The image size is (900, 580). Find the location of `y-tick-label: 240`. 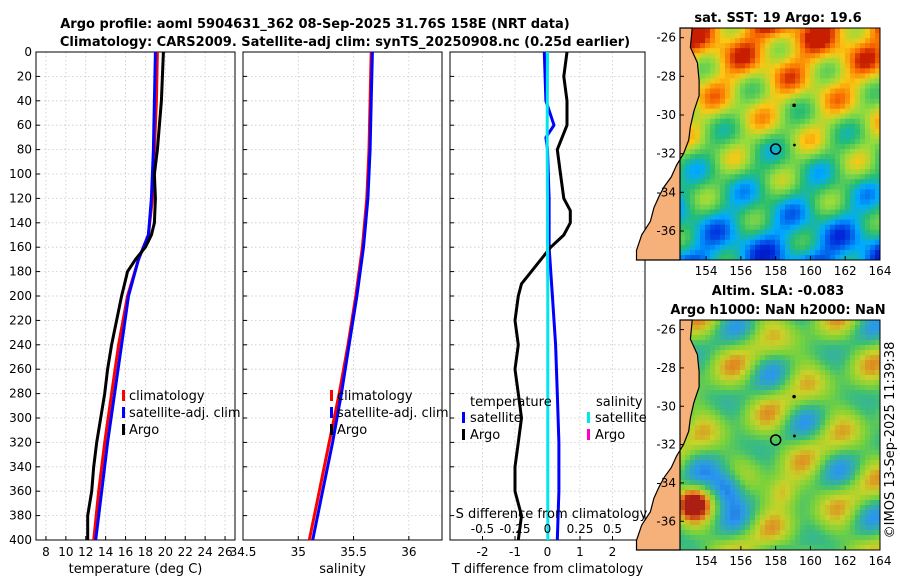

y-tick-label: 240 is located at coordinates (20, 345).